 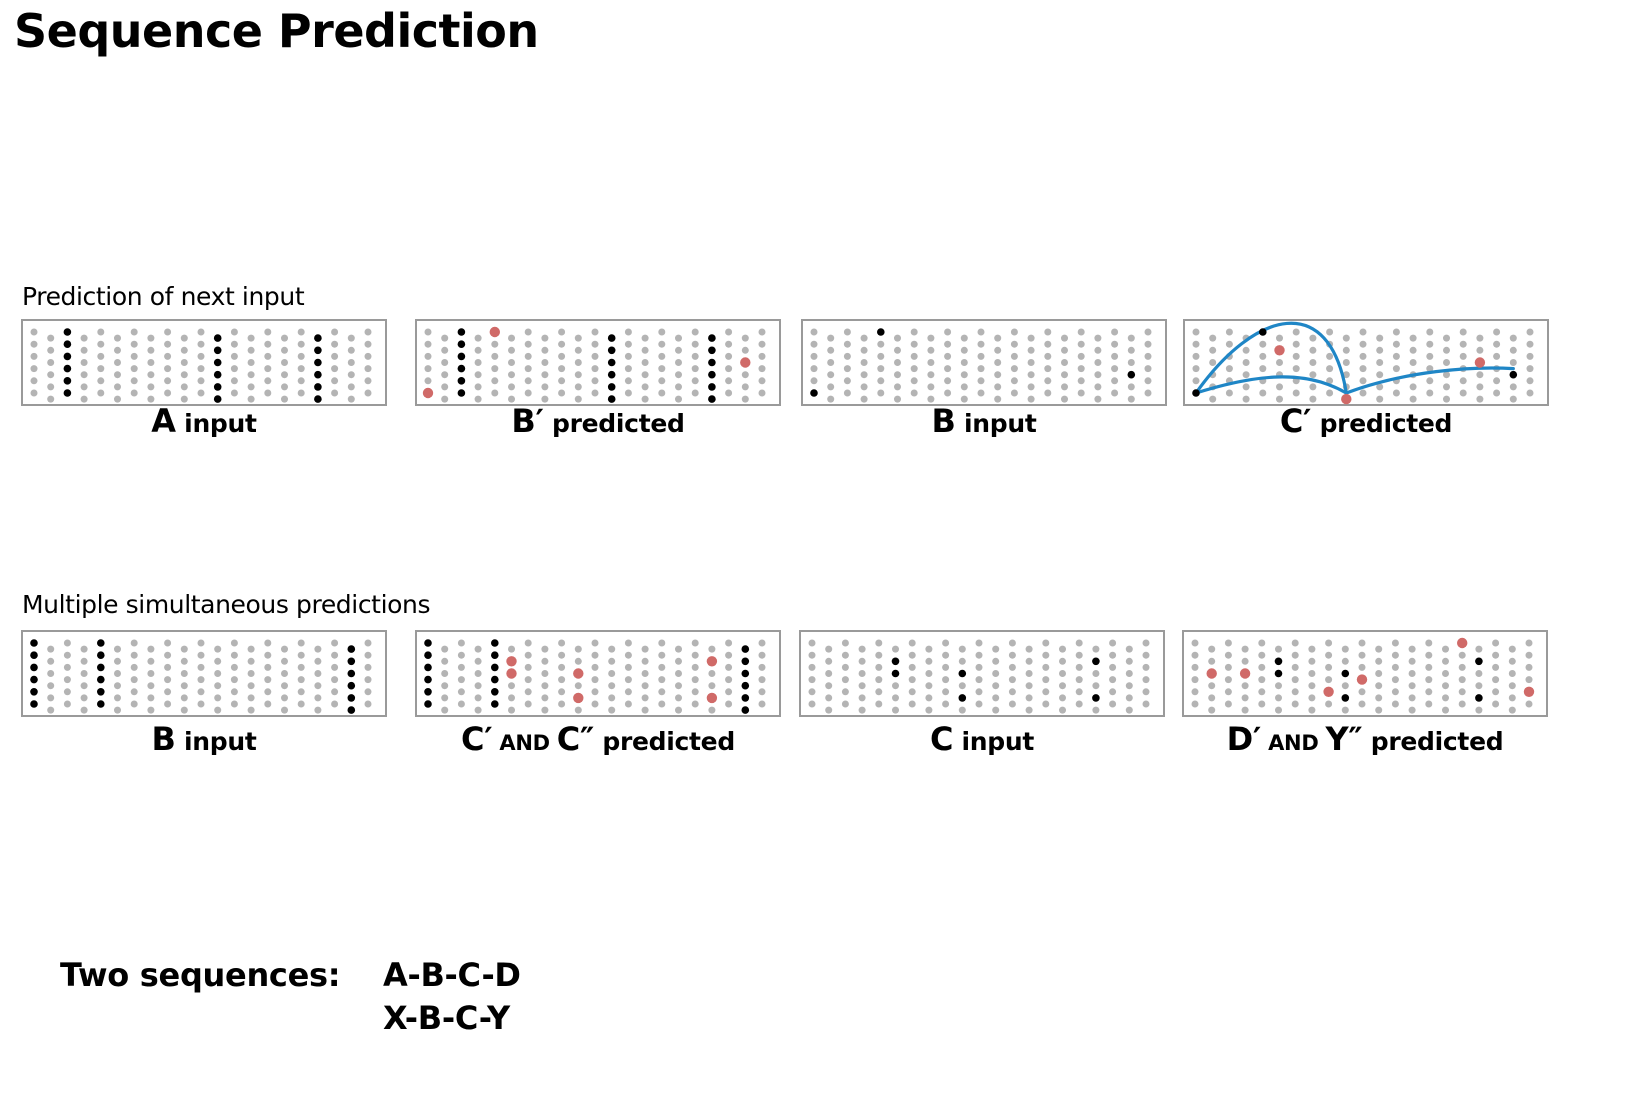 What do you see at coordinates (276, 31) in the screenshot?
I see `page-title: Sequence Prediction` at bounding box center [276, 31].